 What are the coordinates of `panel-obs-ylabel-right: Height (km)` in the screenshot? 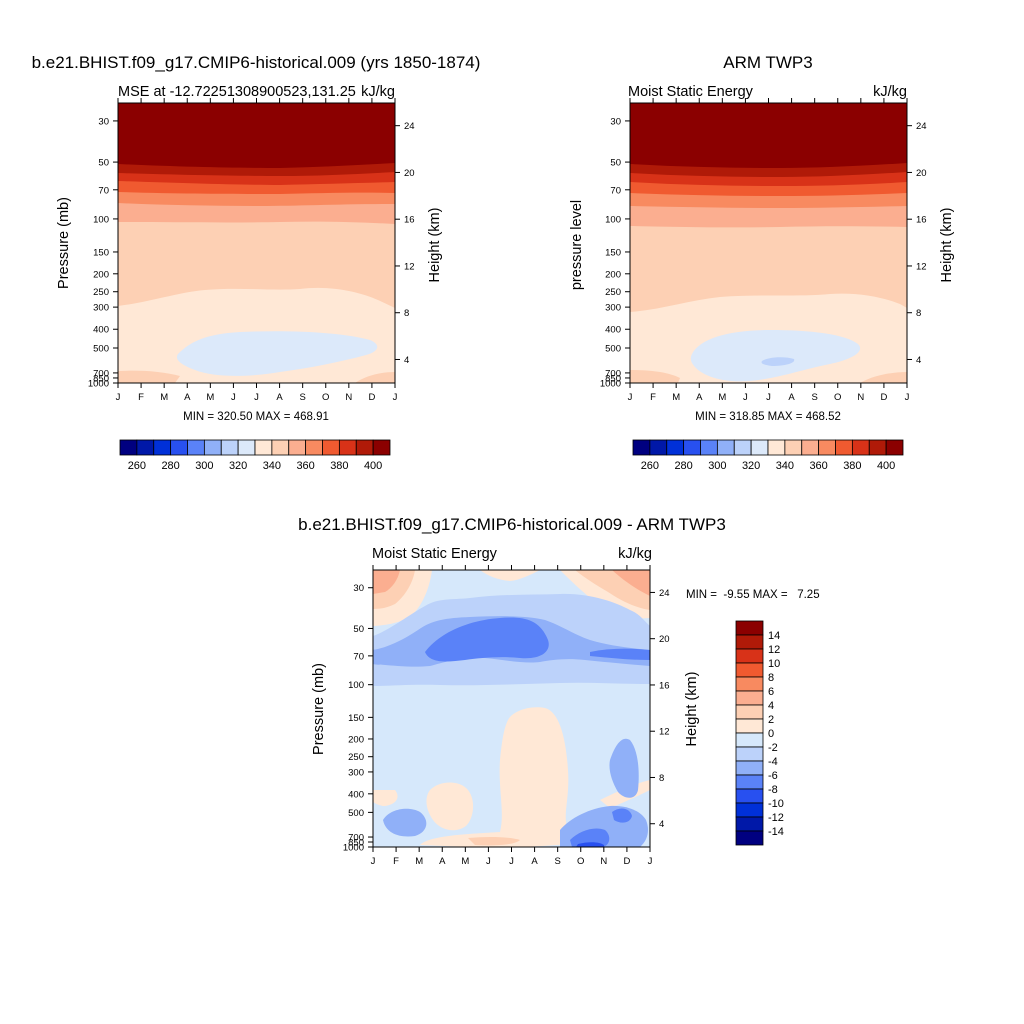 It's located at (947, 245).